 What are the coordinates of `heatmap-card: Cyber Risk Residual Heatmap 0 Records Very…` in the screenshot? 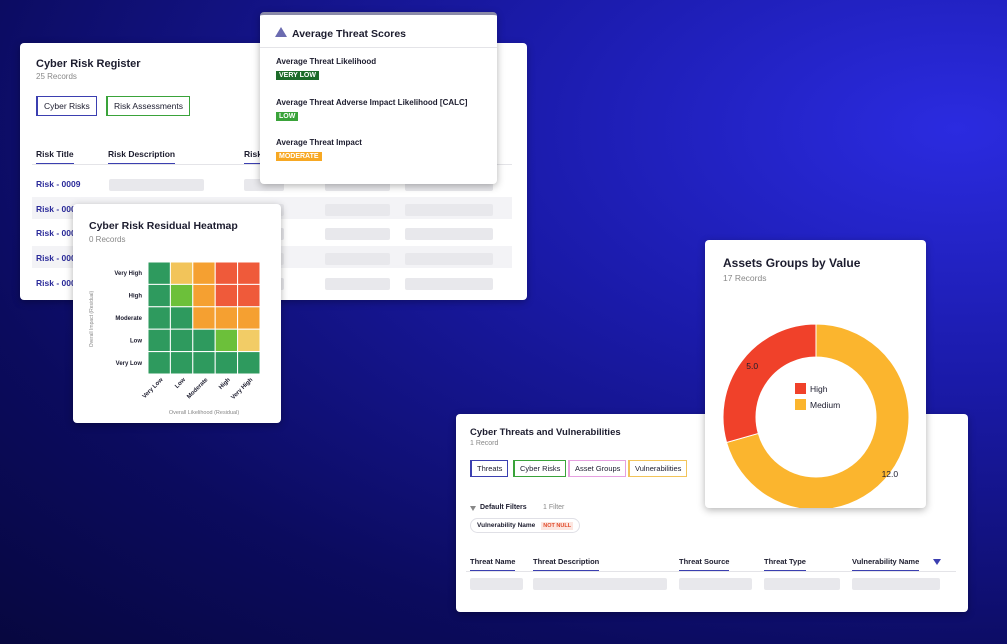 It's located at (177, 313).